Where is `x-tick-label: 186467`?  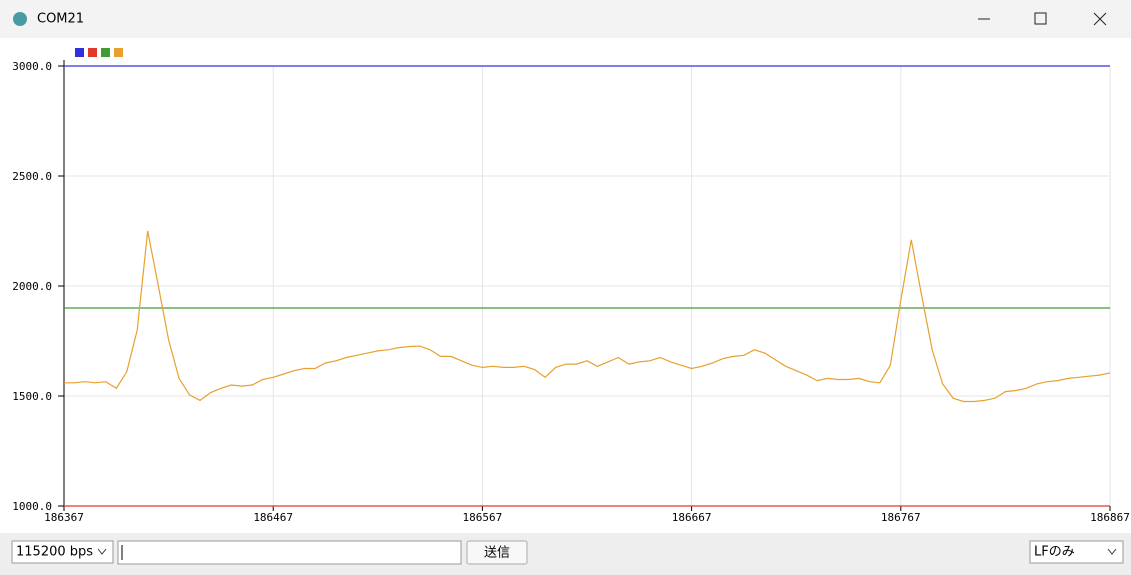
x-tick-label: 186467 is located at coordinates (273, 517).